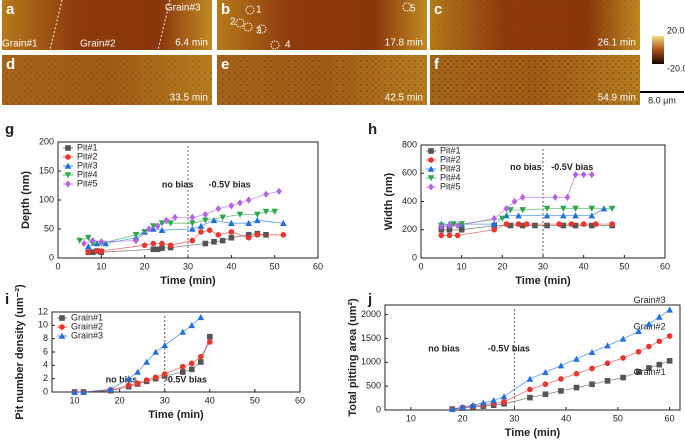 The height and width of the screenshot is (447, 685). I want to click on legend-label: Pit#3, so click(450, 168).